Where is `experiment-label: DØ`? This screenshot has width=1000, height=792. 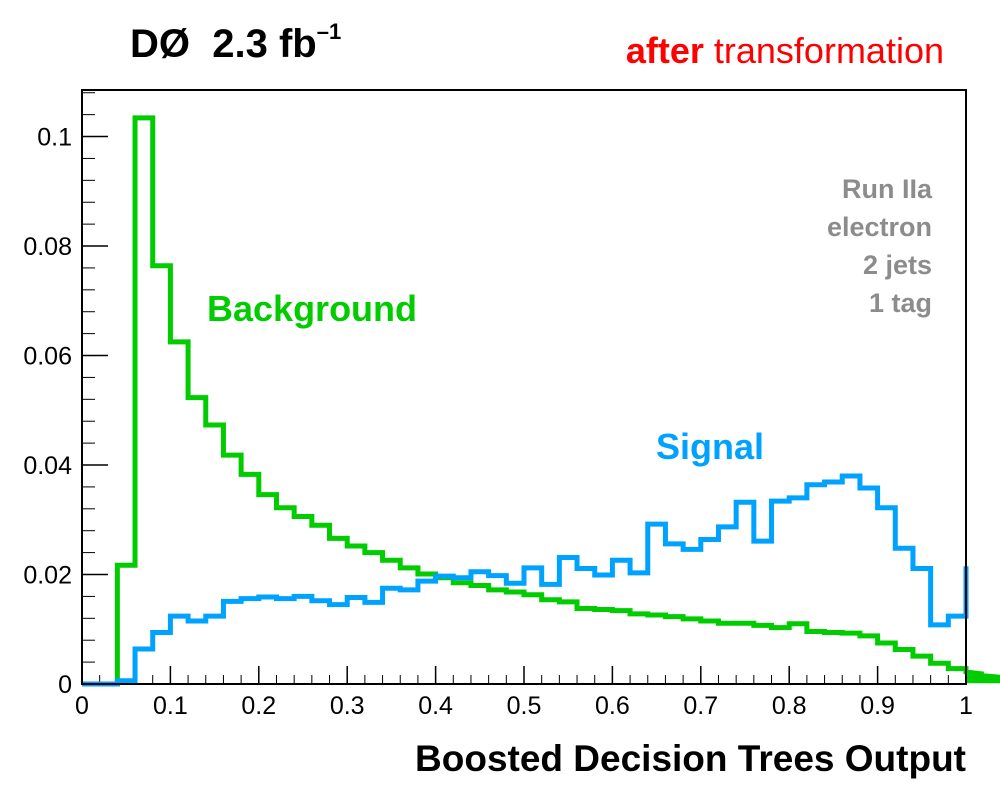
experiment-label: DØ is located at coordinates (160, 44).